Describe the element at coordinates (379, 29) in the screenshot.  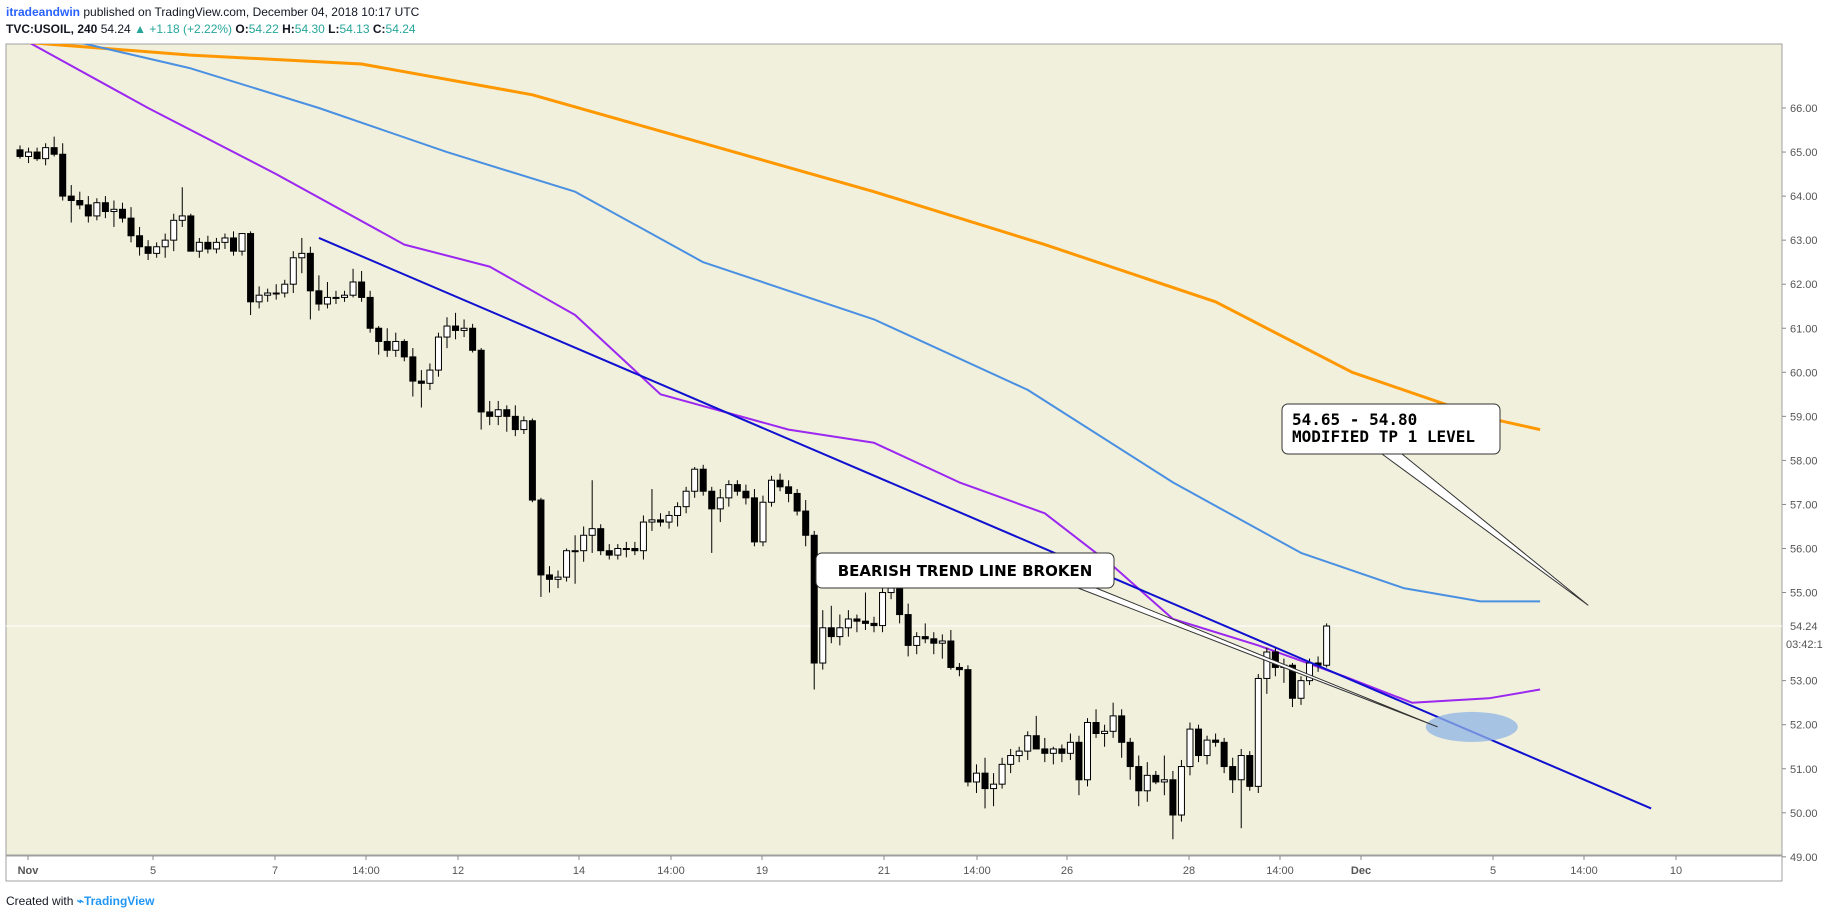
I see `close-label: C:` at that location.